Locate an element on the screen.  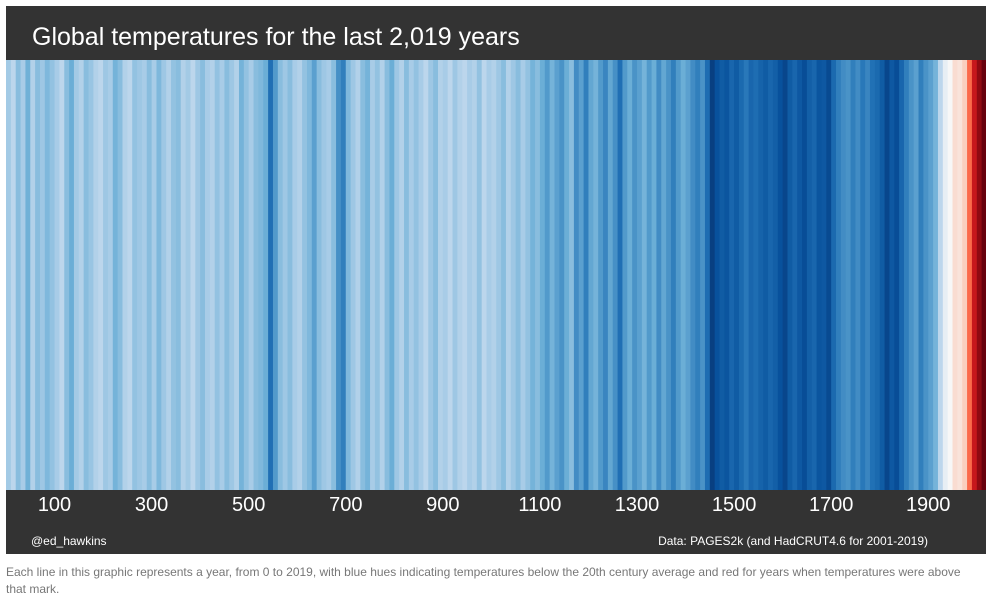
stripe-1910 is located at coordinates (936, 275).